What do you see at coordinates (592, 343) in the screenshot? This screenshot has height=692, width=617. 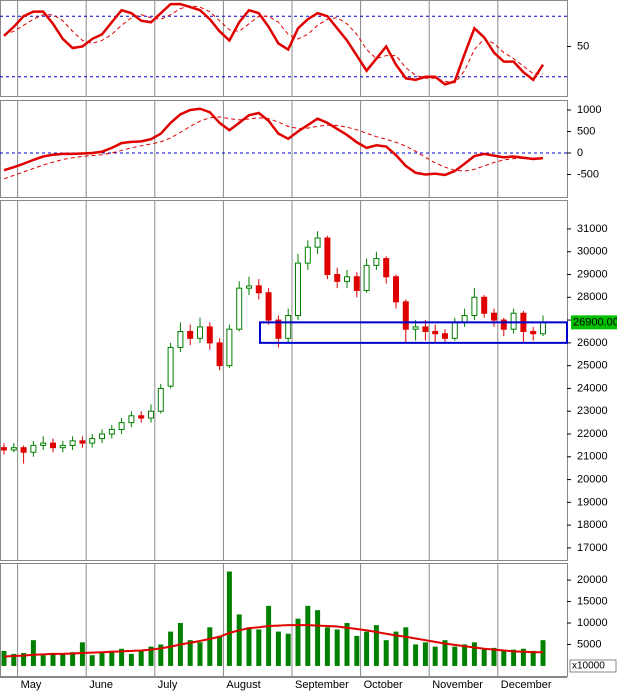 I see `y-tick-label: 26000` at bounding box center [592, 343].